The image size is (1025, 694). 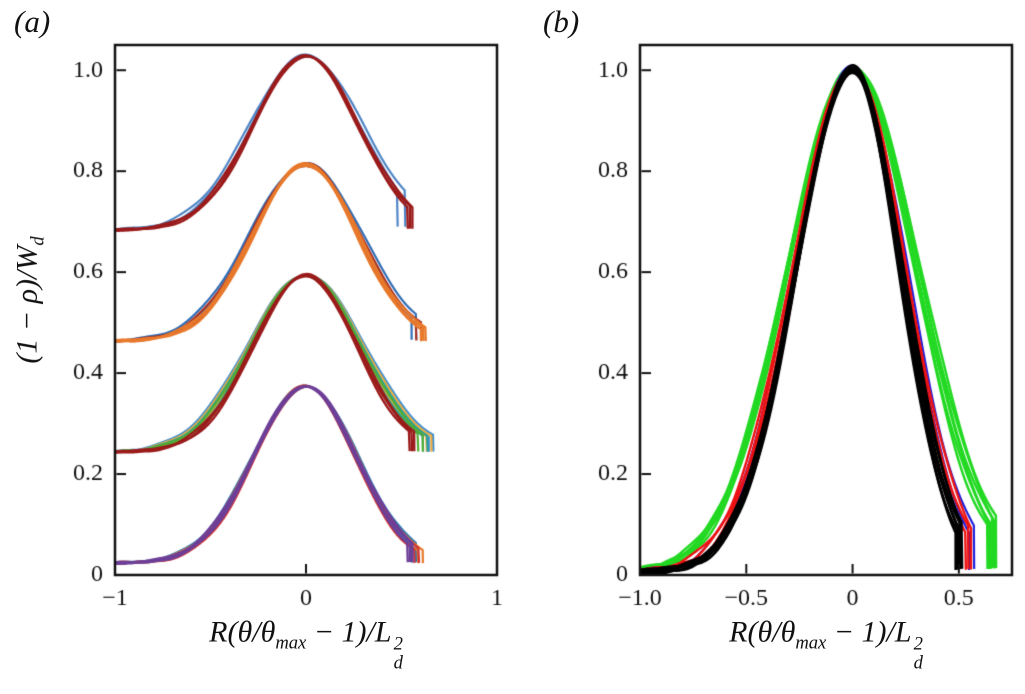 What do you see at coordinates (27, 296) in the screenshot?
I see `ylabel-rho: ρ` at bounding box center [27, 296].